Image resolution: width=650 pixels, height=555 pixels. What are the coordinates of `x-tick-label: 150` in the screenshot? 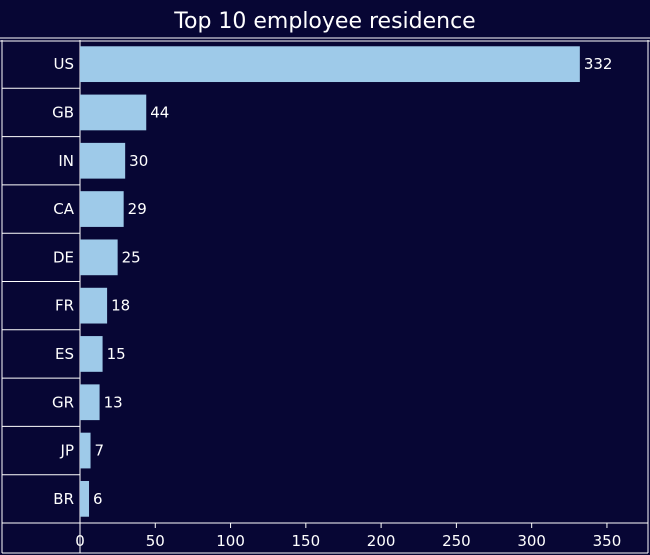 It's located at (306, 541).